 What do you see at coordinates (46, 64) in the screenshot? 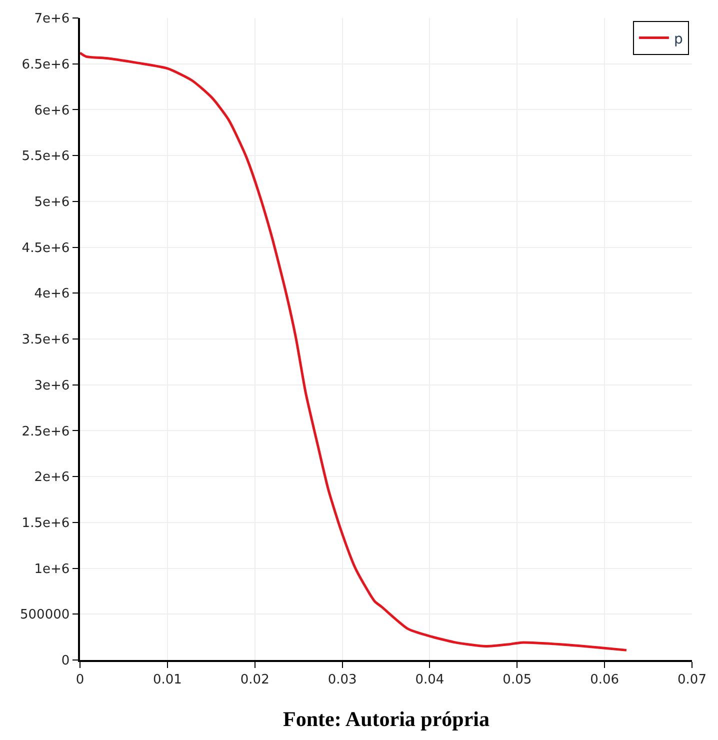
I see `y-tick-label: 6.5e+6` at bounding box center [46, 64].